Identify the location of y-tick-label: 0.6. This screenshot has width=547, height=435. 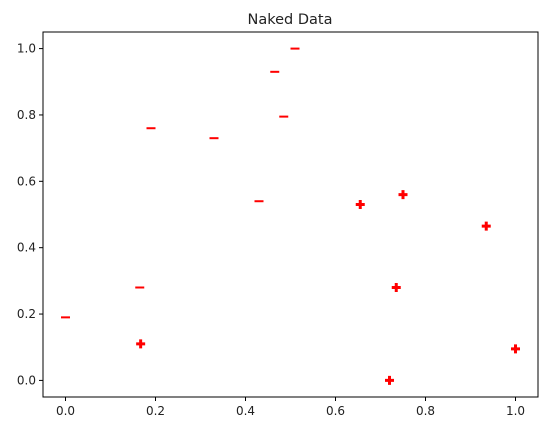
(26, 181).